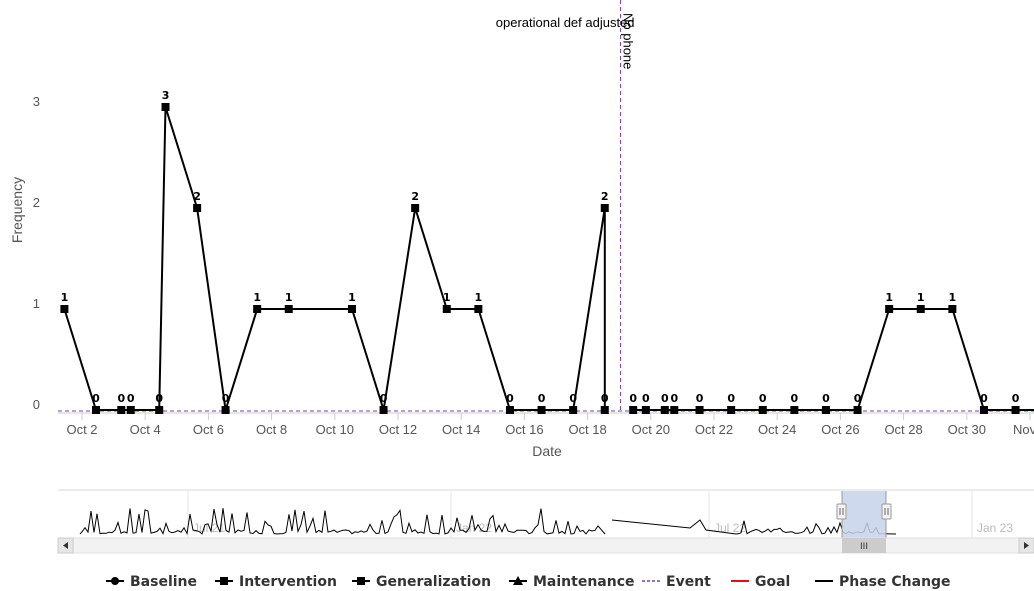 Image resolution: width=1034 pixels, height=591 pixels. What do you see at coordinates (81, 429) in the screenshot?
I see `x-tick-label: Oct 2` at bounding box center [81, 429].